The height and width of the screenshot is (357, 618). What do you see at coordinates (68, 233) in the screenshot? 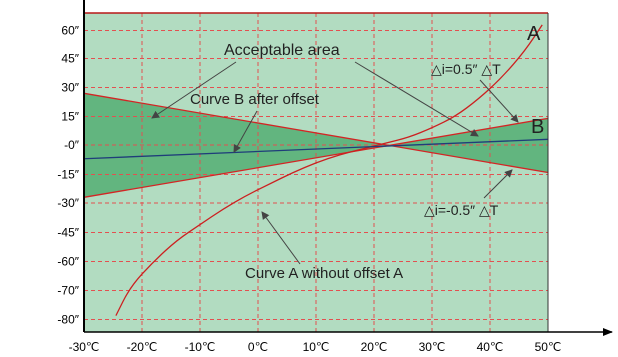
I see `y-tick-label: -45″` at bounding box center [68, 233].